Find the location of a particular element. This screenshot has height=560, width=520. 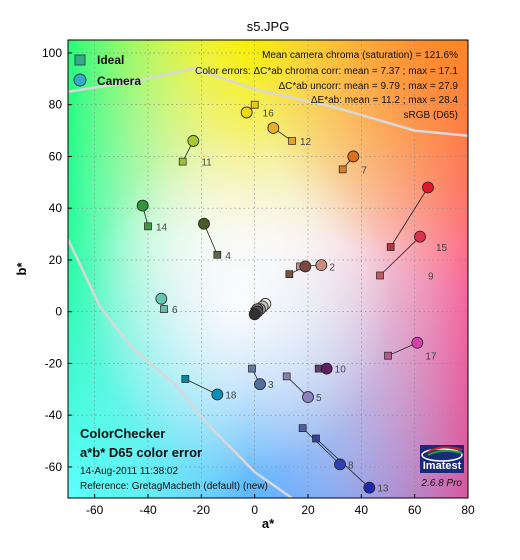

chart-title: s5.JPG is located at coordinates (268, 26).